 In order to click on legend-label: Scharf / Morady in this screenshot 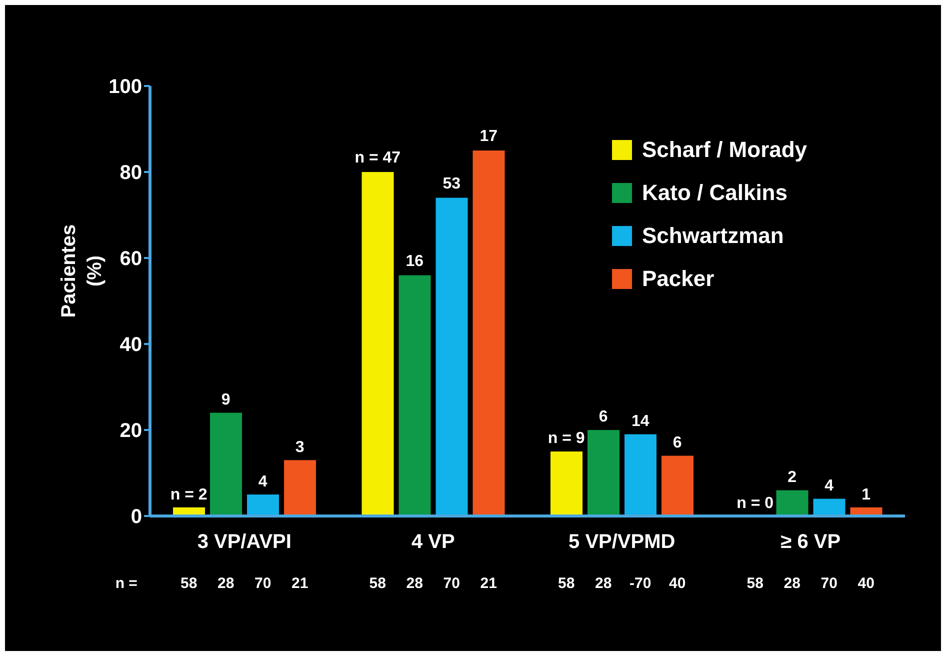, I will do `click(725, 149)`.